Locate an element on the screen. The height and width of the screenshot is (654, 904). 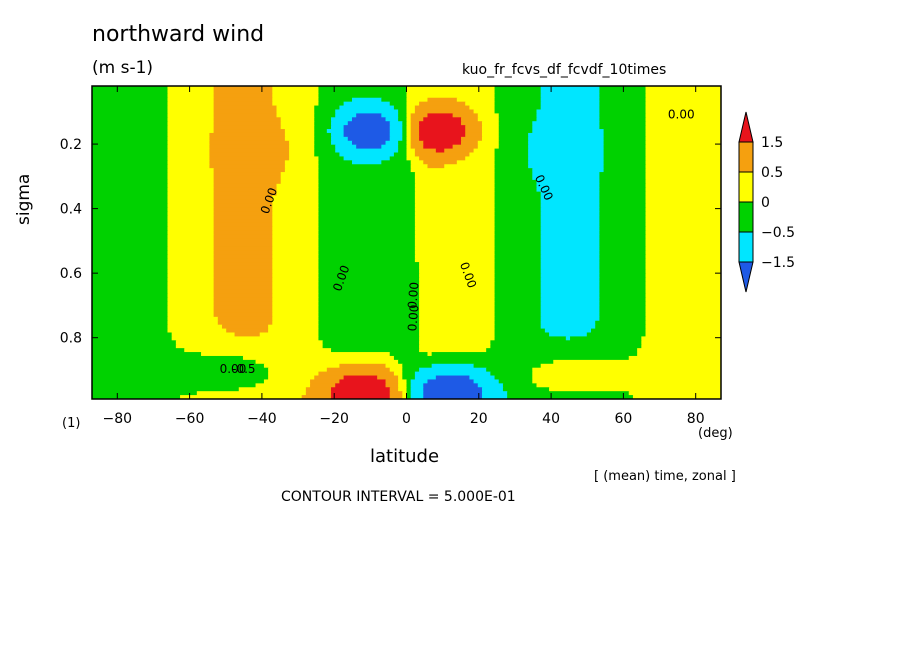
colorbar-label: 1.5 is located at coordinates (772, 143).